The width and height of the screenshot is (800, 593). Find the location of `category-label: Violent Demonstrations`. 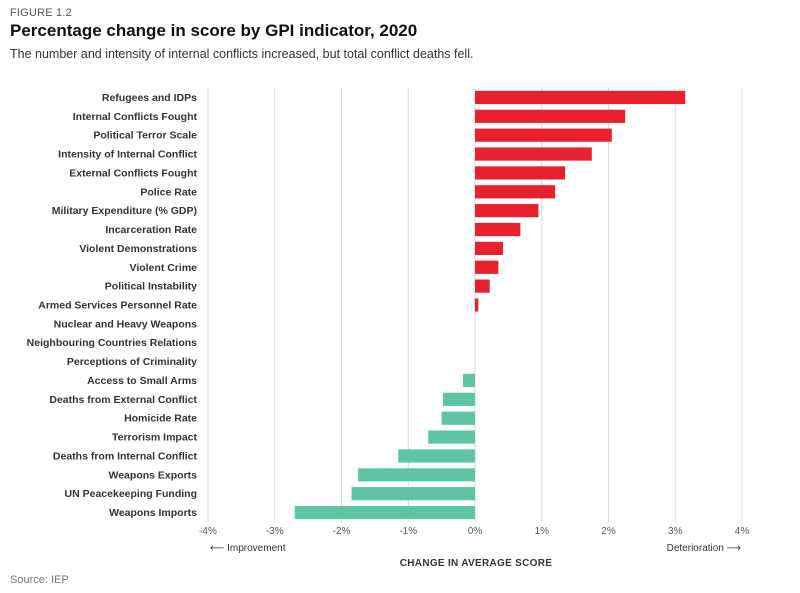

category-label: Violent Demonstrations is located at coordinates (138, 249).